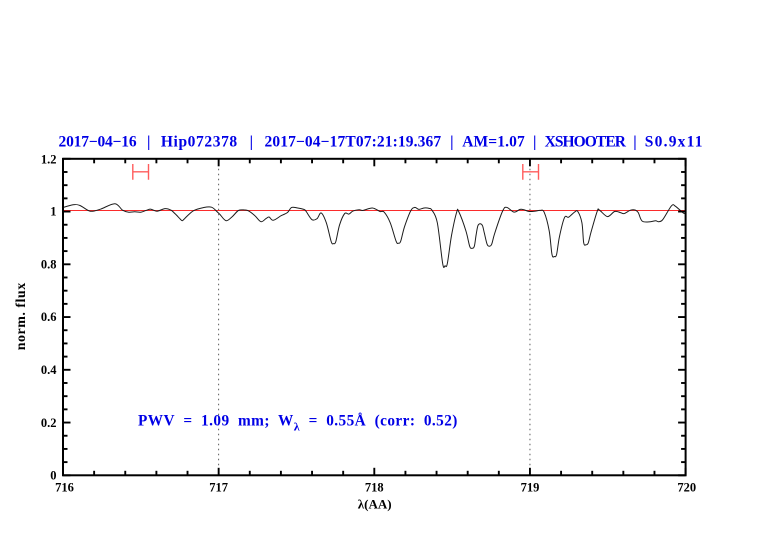 This screenshot has width=782, height=542. Describe the element at coordinates (530, 488) in the screenshot. I see `svg-text: 719` at that location.